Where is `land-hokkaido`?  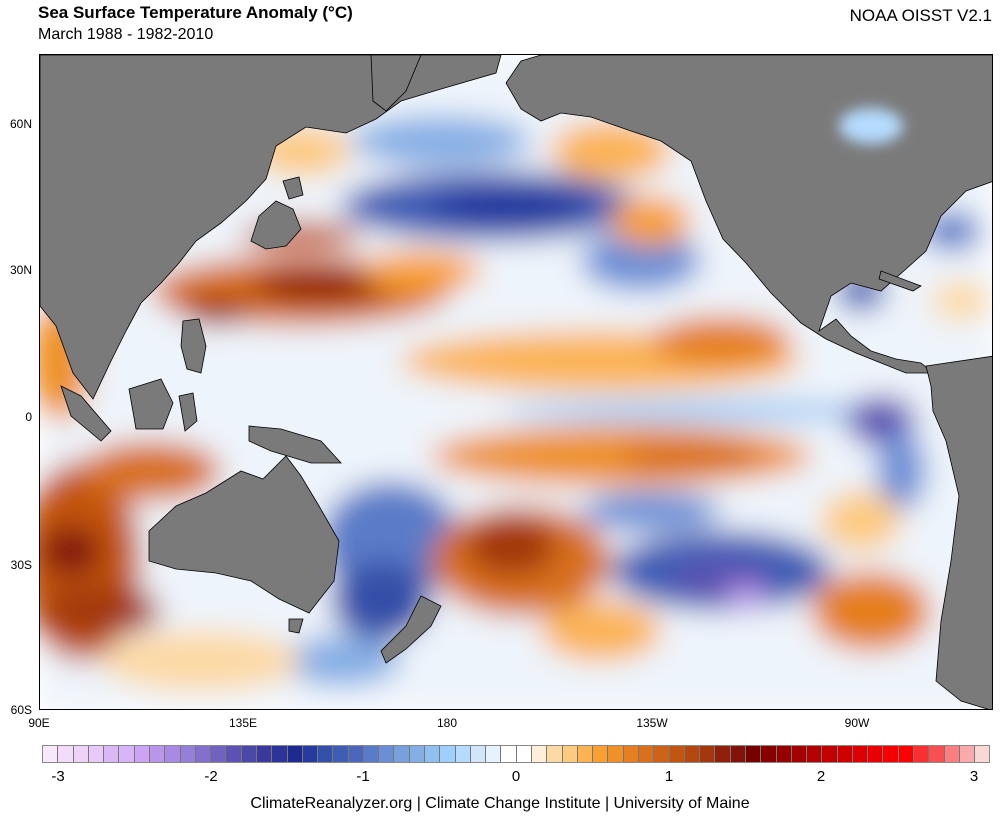 land-hokkaido is located at coordinates (293, 188).